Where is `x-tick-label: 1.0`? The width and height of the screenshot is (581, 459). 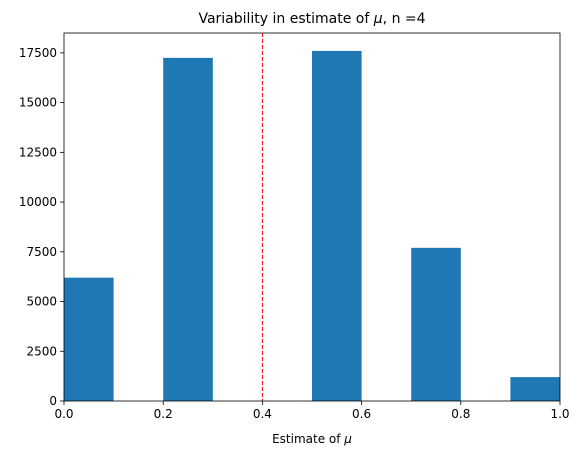 x-tick-label: 1.0 is located at coordinates (559, 414).